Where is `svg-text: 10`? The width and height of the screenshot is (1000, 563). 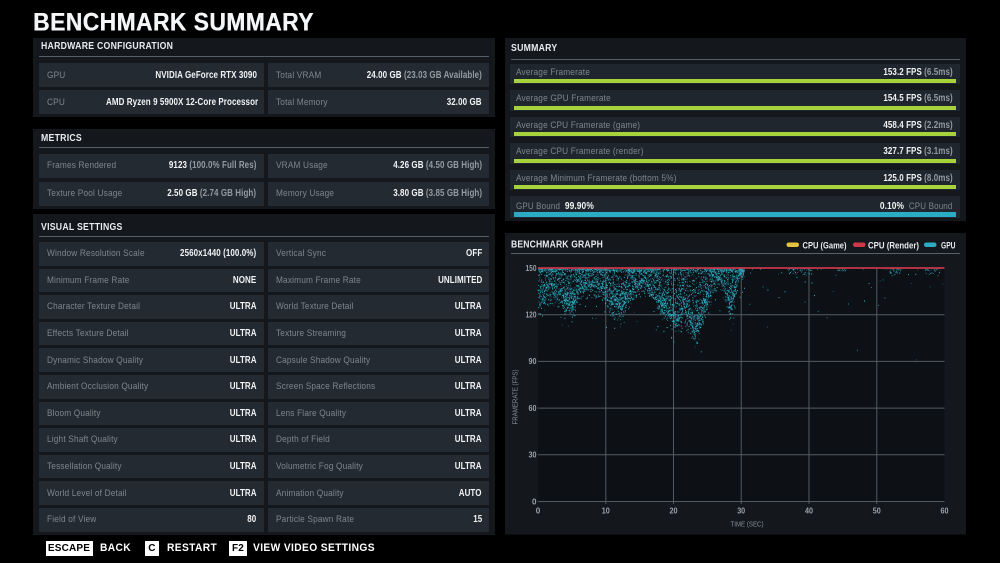 svg-text: 10 is located at coordinates (606, 511).